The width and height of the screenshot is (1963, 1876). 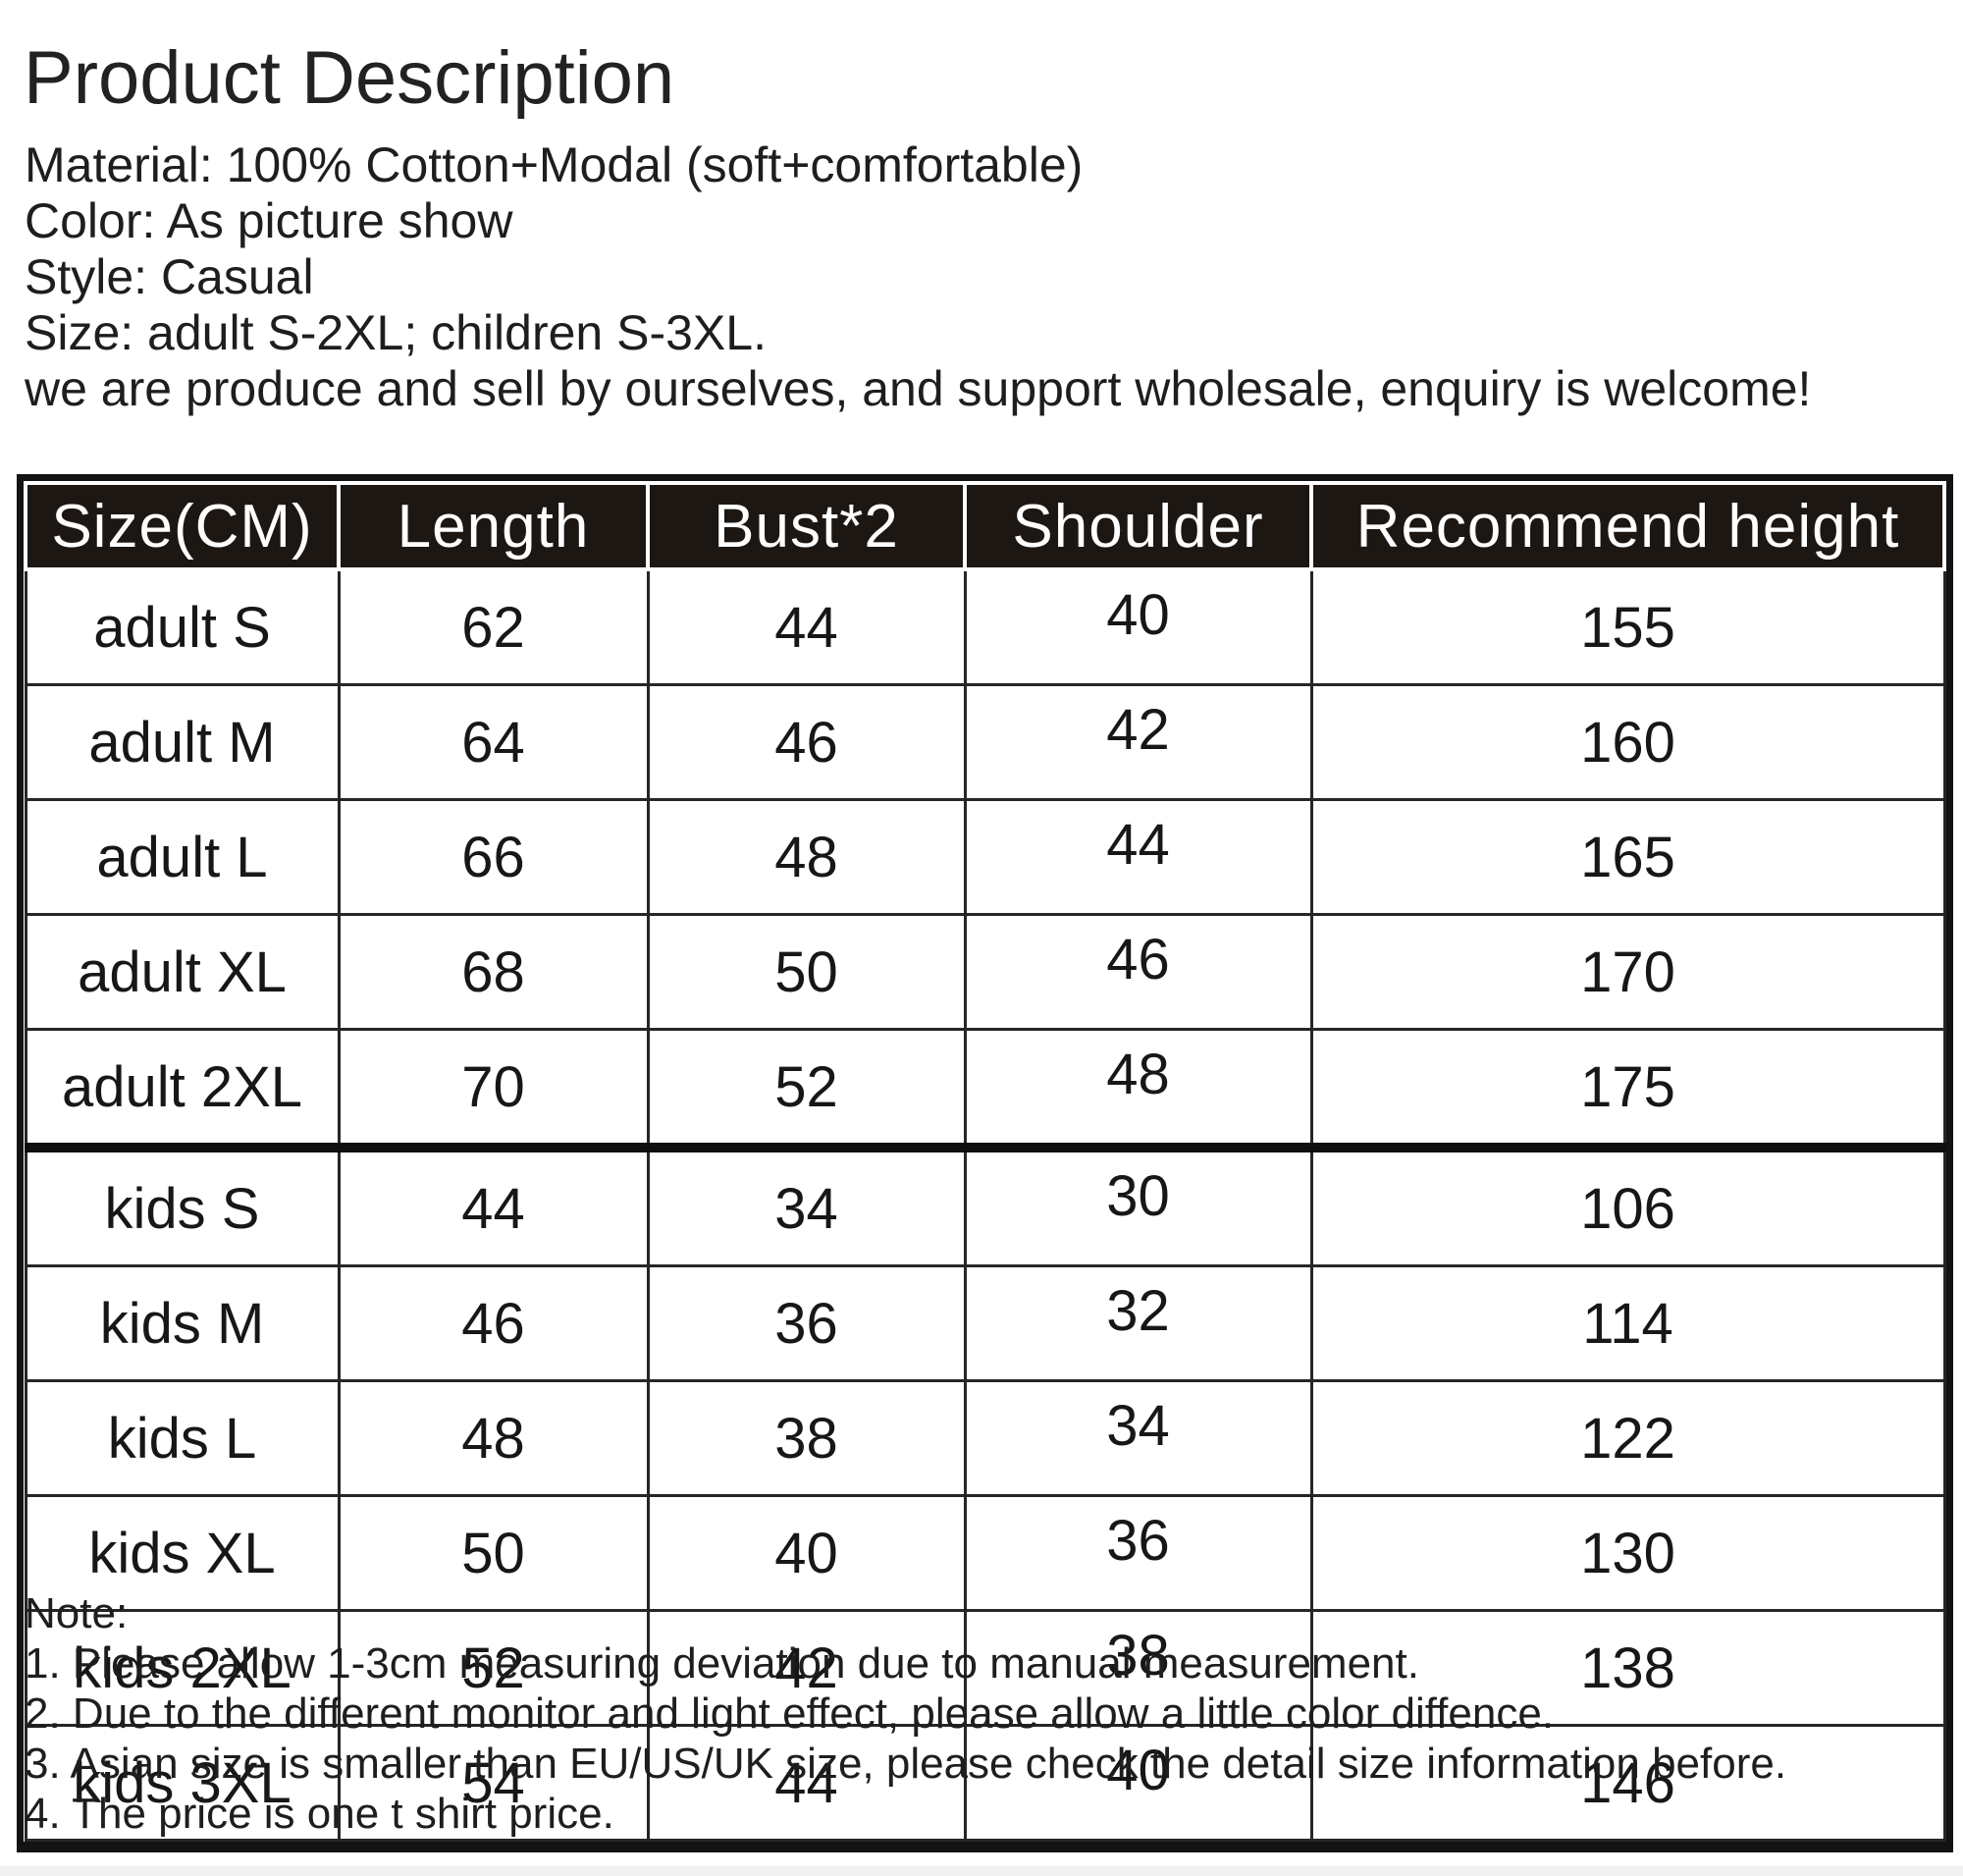 I want to click on notes-heading: Note:, so click(x=77, y=1613).